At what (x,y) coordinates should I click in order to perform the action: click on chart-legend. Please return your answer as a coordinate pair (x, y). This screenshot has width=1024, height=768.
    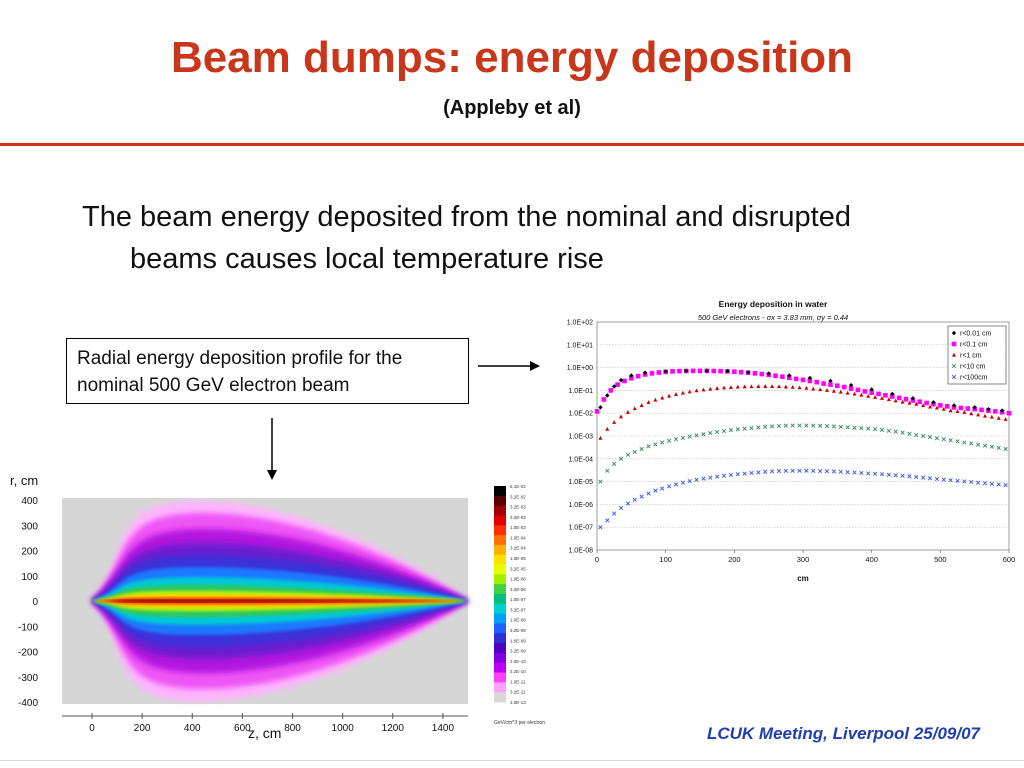
    Looking at the image, I should click on (977, 355).